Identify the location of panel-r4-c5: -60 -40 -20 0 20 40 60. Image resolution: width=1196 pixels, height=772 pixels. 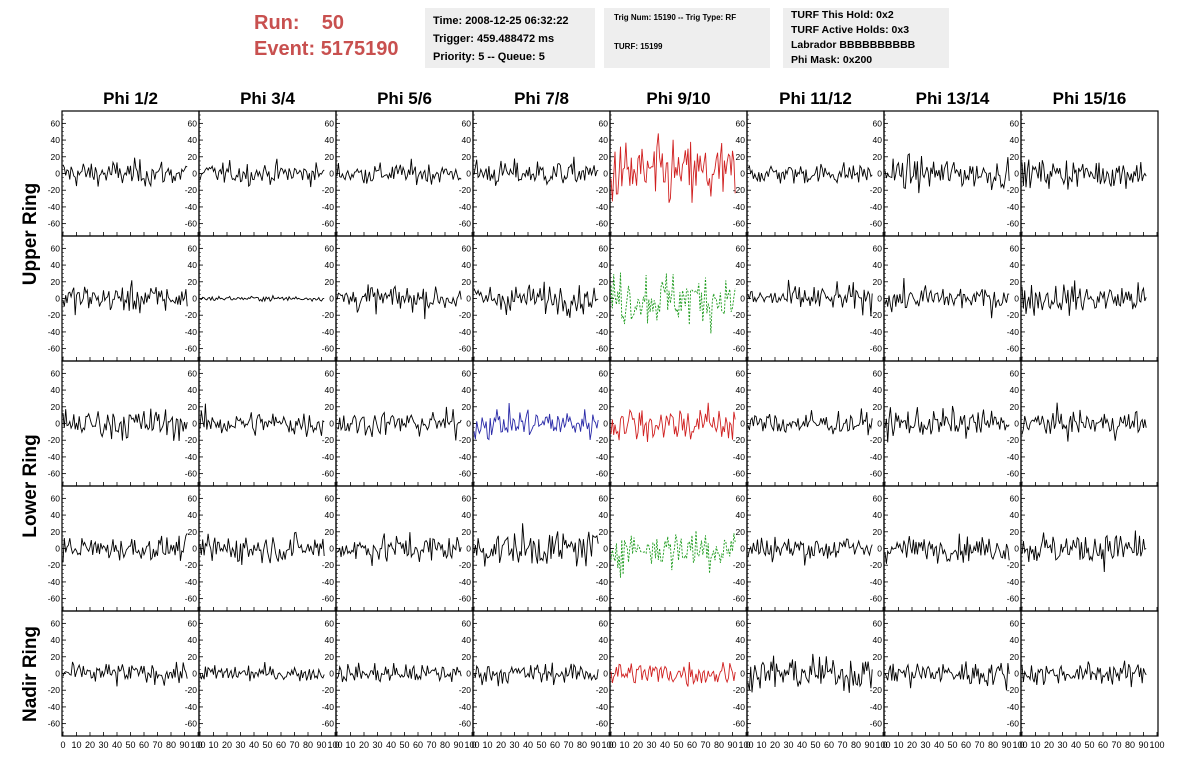
(809, 673).